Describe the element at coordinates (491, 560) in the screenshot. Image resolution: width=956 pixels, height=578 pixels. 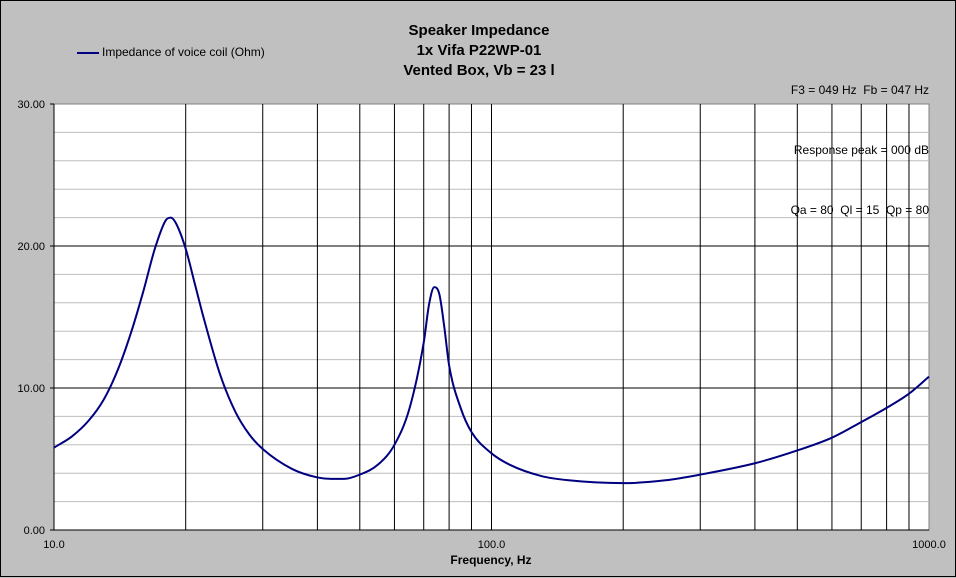
I see `x-axis-label: Frequency, Hz` at that location.